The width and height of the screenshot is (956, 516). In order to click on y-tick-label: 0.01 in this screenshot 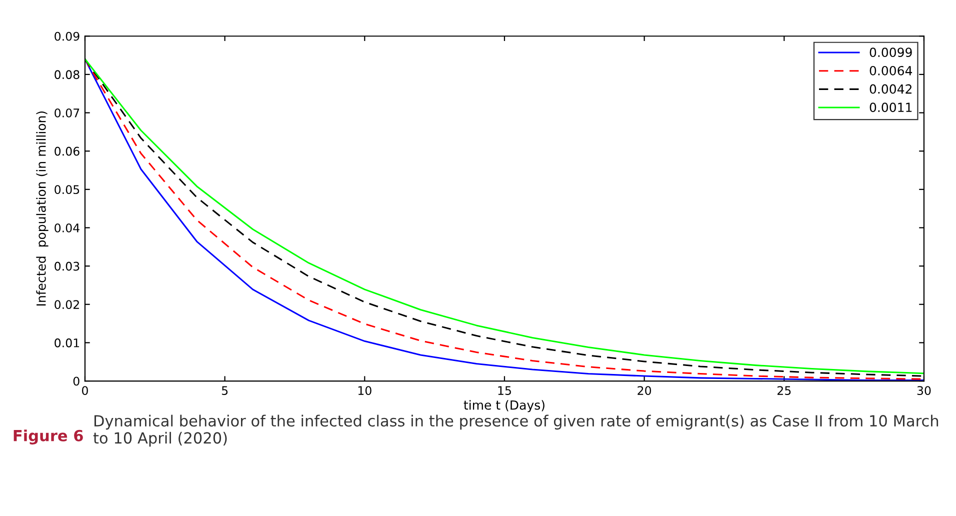, I will do `click(67, 343)`.